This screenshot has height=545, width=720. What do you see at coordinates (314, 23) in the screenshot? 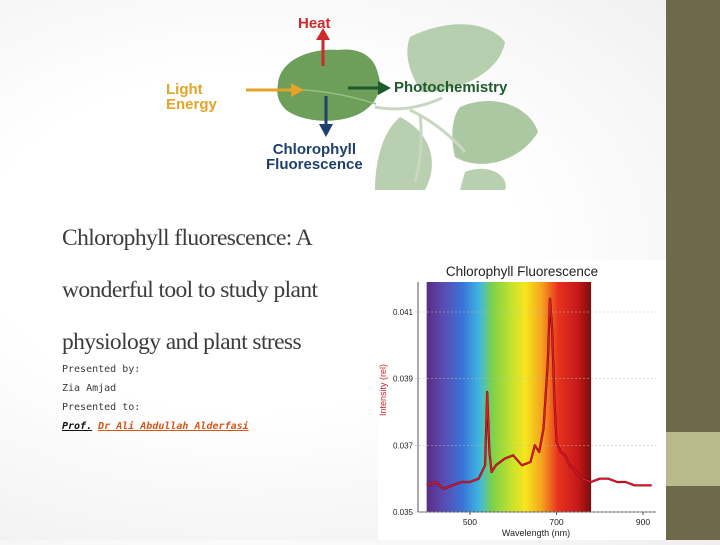
I see `heat-label: Heat` at bounding box center [314, 23].